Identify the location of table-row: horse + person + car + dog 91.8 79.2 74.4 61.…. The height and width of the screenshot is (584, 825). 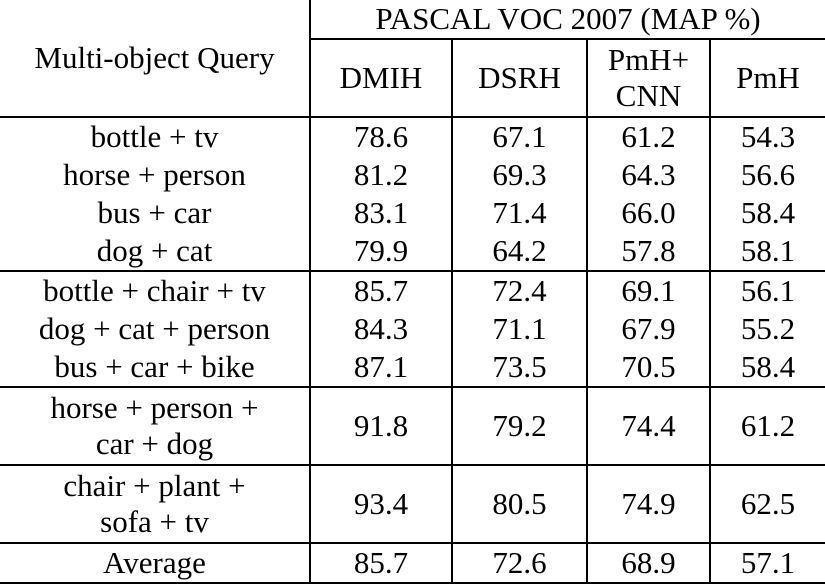
(412, 425).